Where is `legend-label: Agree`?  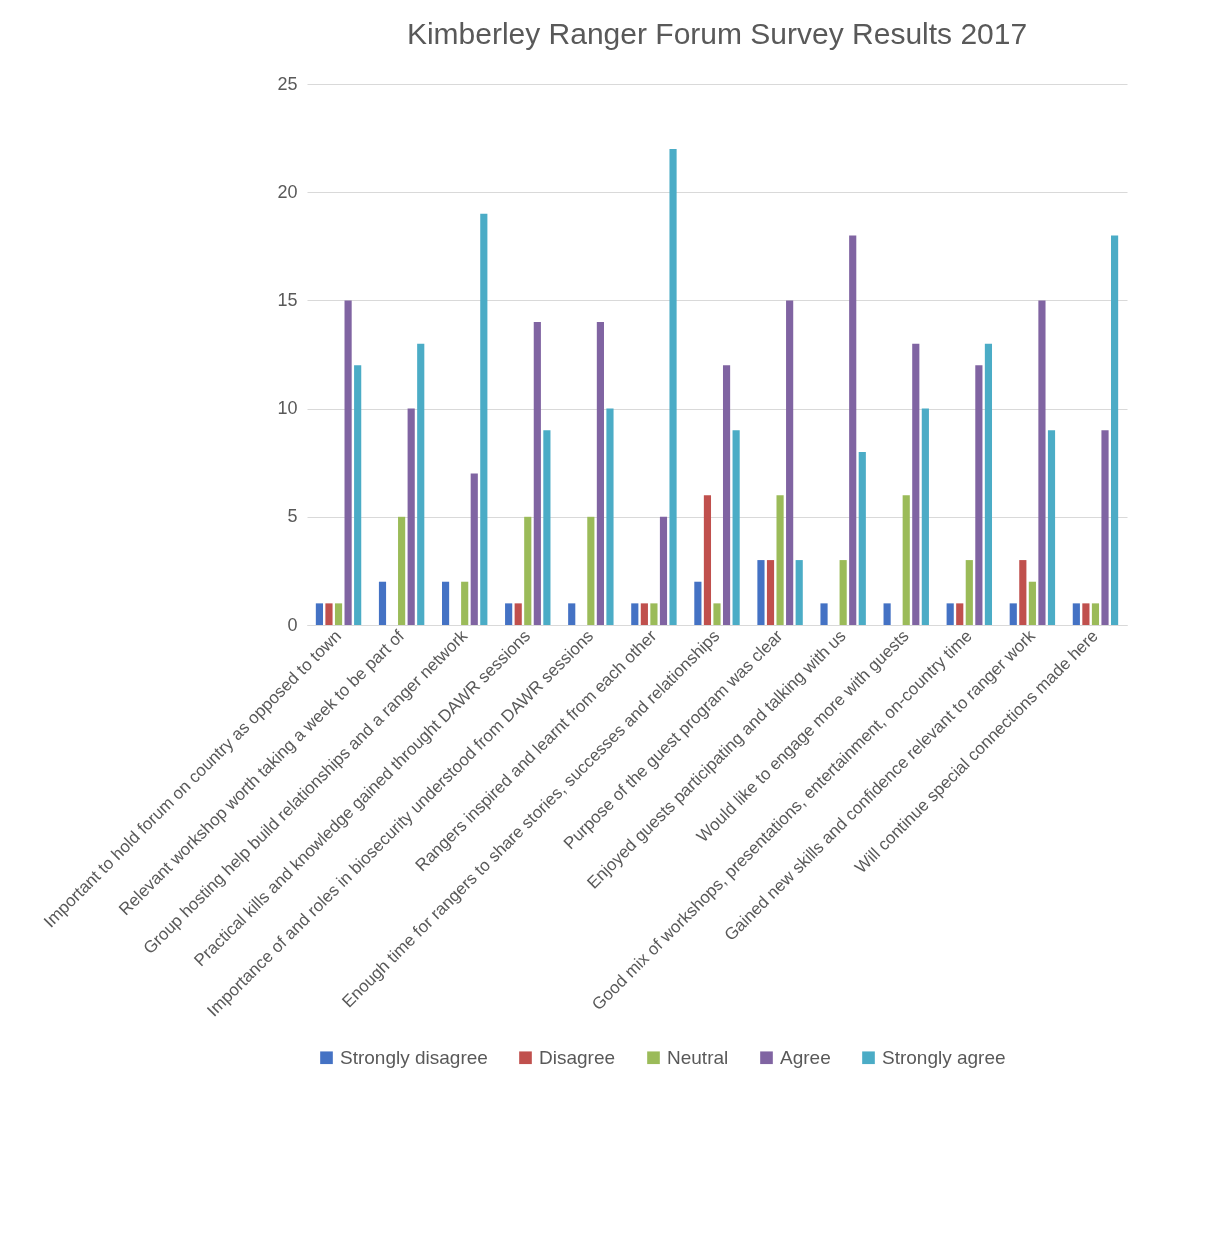
legend-label: Agree is located at coordinates (805, 1057).